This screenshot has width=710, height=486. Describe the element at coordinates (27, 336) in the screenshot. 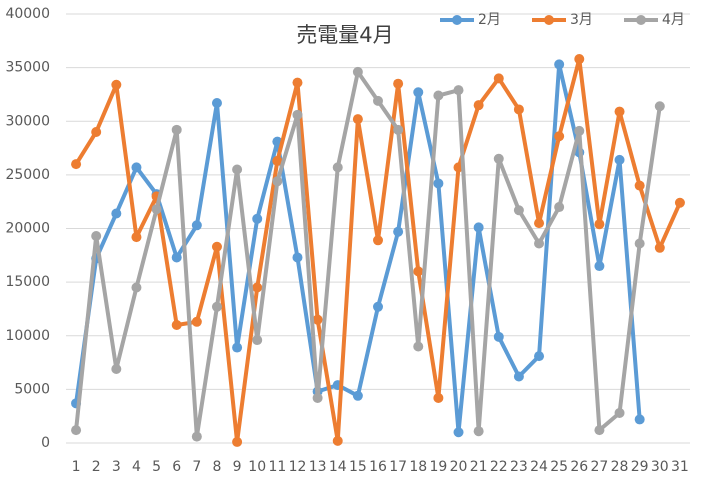

I see `y-tick-label: 10000` at that location.